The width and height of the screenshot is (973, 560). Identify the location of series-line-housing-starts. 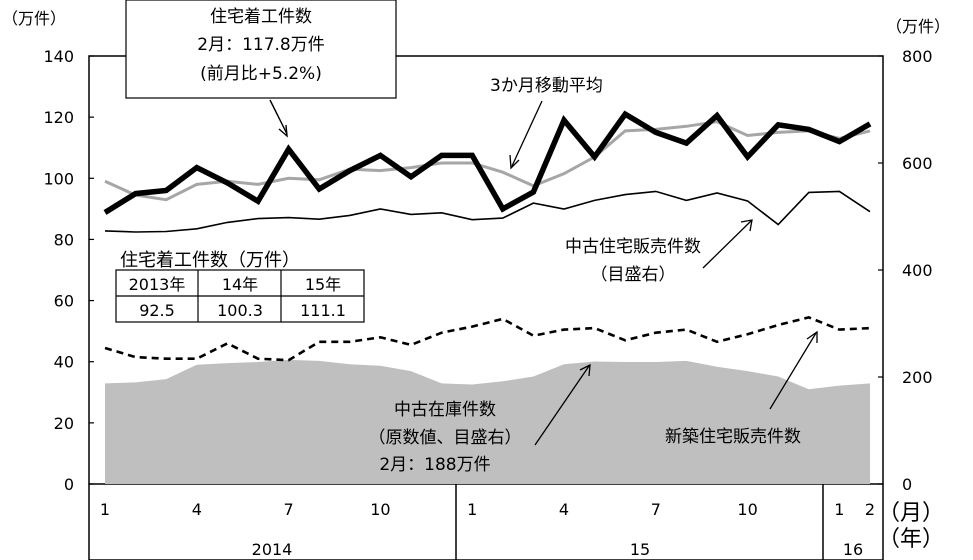
(487, 162).